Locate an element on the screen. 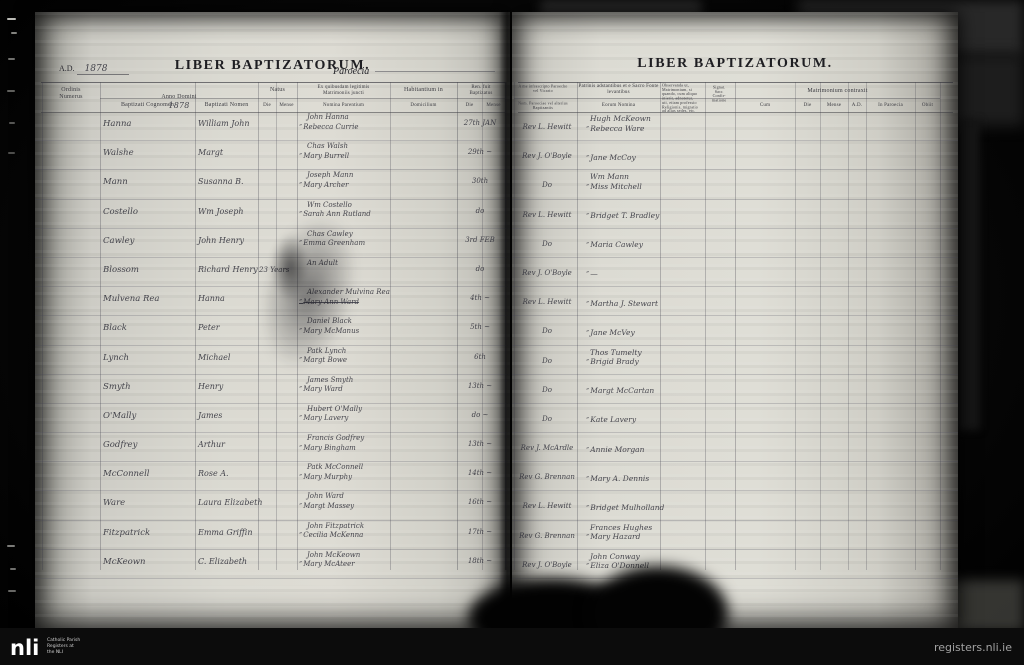 This screenshot has width=1024, height=665. sponsor-name: Brigid Brady is located at coordinates (612, 361).